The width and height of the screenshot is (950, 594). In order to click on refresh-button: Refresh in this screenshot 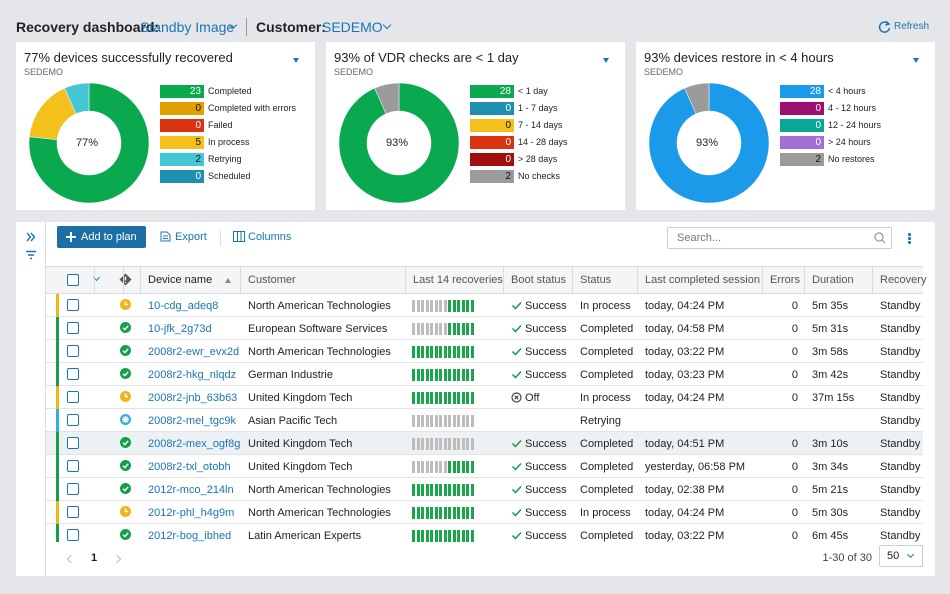, I will do `click(912, 26)`.